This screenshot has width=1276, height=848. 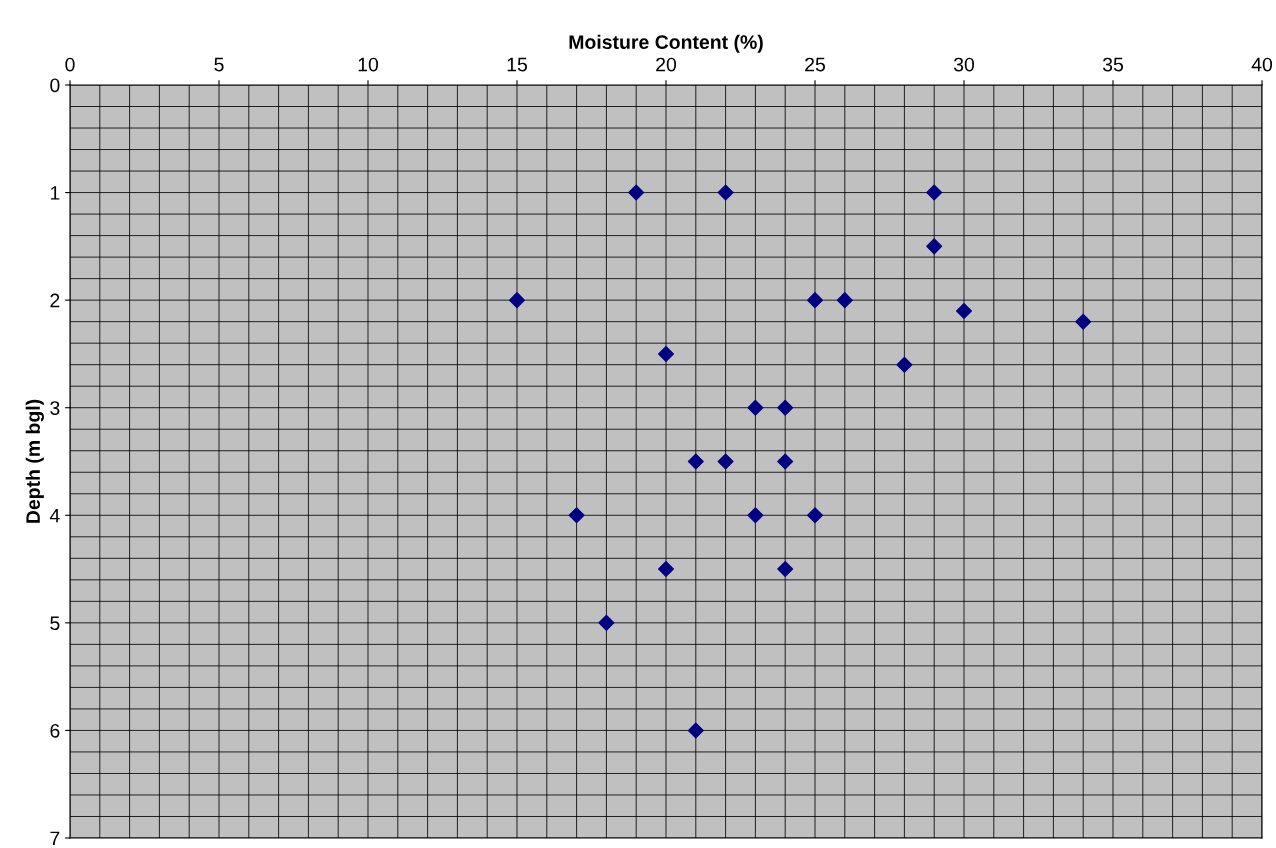 What do you see at coordinates (815, 64) in the screenshot?
I see `x-tick-label: 25` at bounding box center [815, 64].